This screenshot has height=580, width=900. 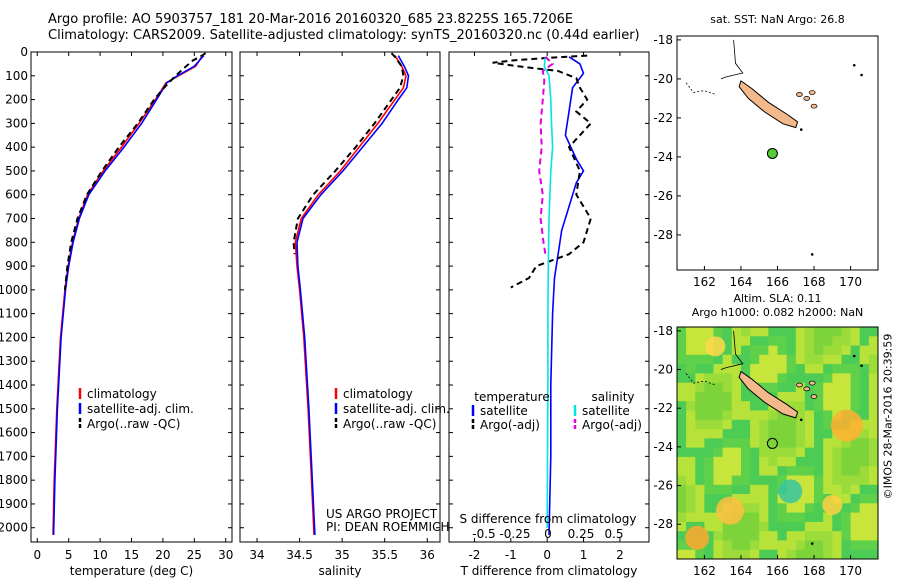 What do you see at coordinates (256, 555) in the screenshot?
I see `salinity-xtick-label: 34` at bounding box center [256, 555].